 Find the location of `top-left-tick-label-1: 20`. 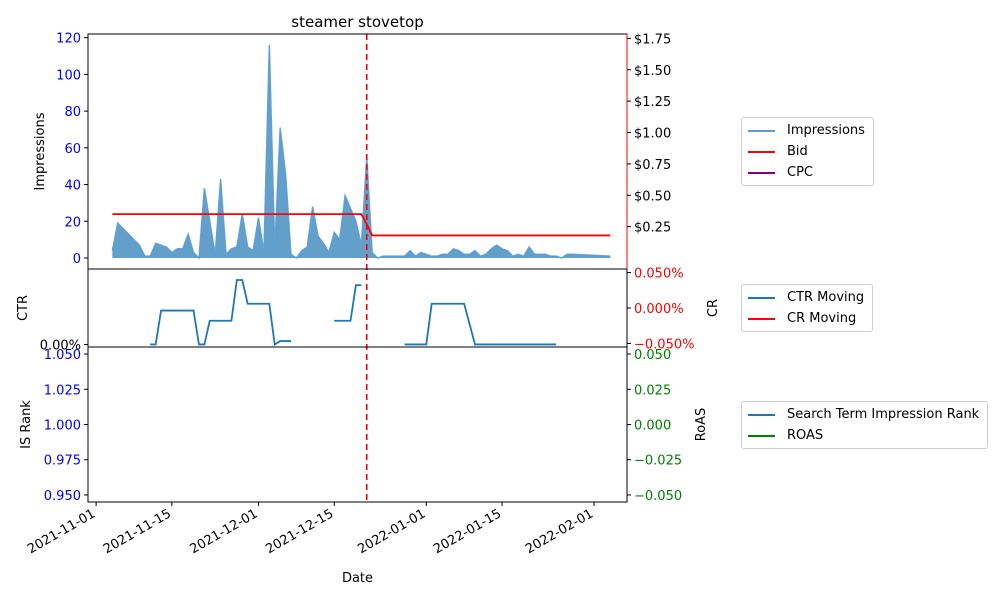

top-left-tick-label-1: 20 is located at coordinates (72, 222).